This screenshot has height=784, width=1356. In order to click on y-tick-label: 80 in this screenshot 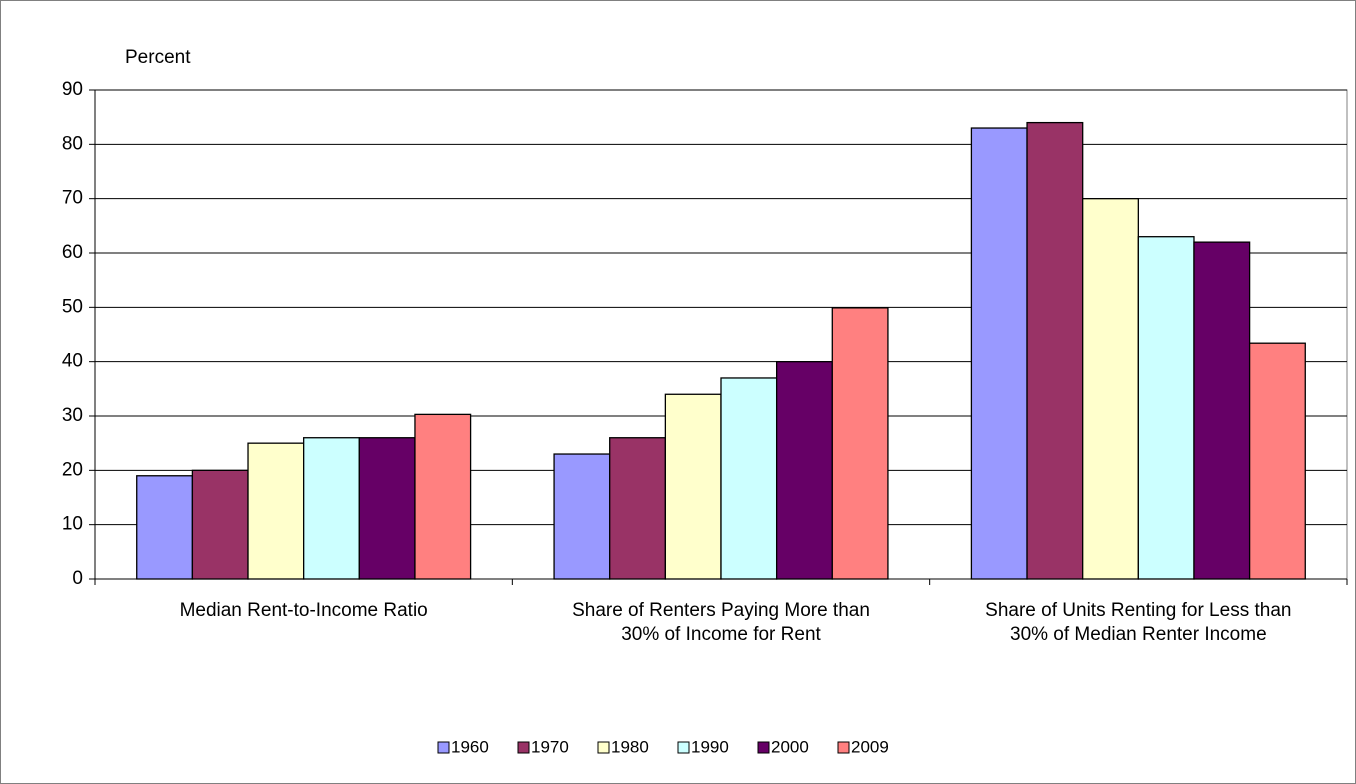, I will do `click(72, 143)`.